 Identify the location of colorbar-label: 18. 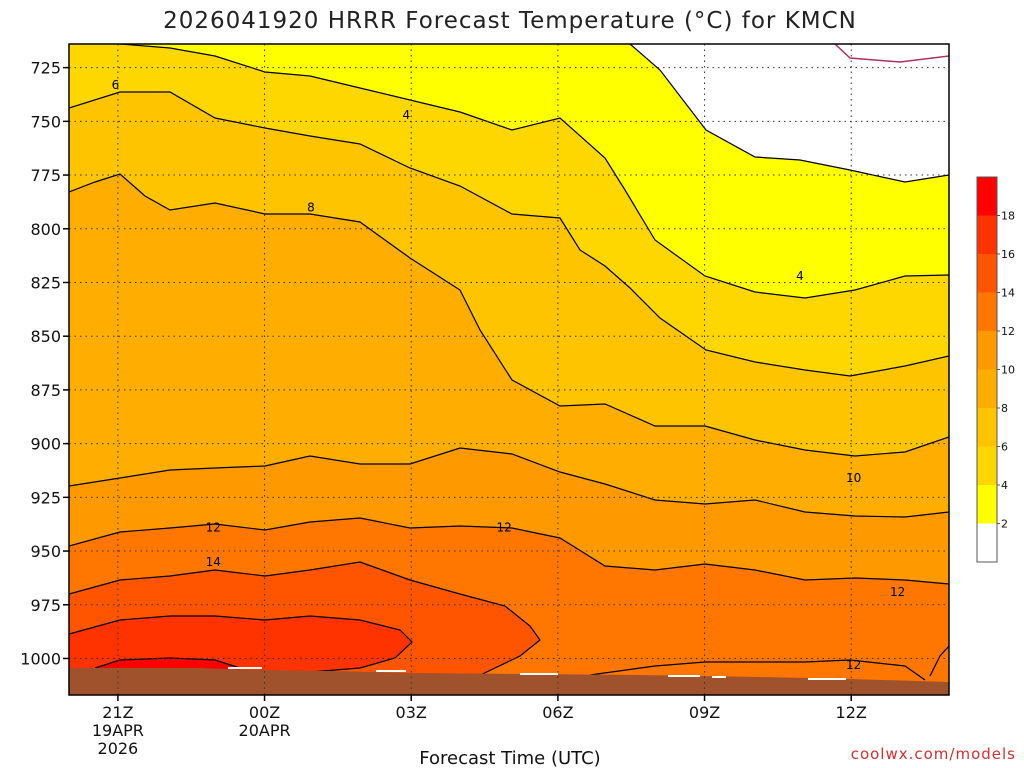
(1008, 216).